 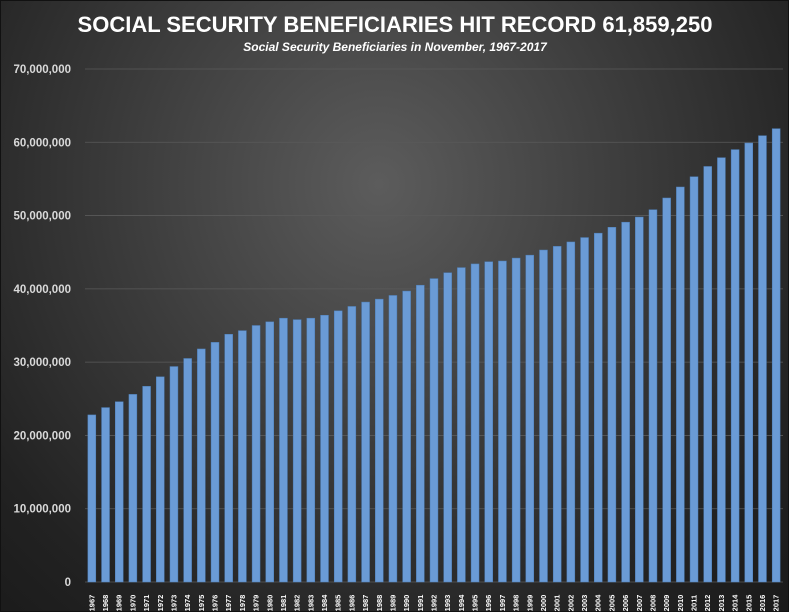 What do you see at coordinates (625, 603) in the screenshot?
I see `x-tick-label: 2006` at bounding box center [625, 603].